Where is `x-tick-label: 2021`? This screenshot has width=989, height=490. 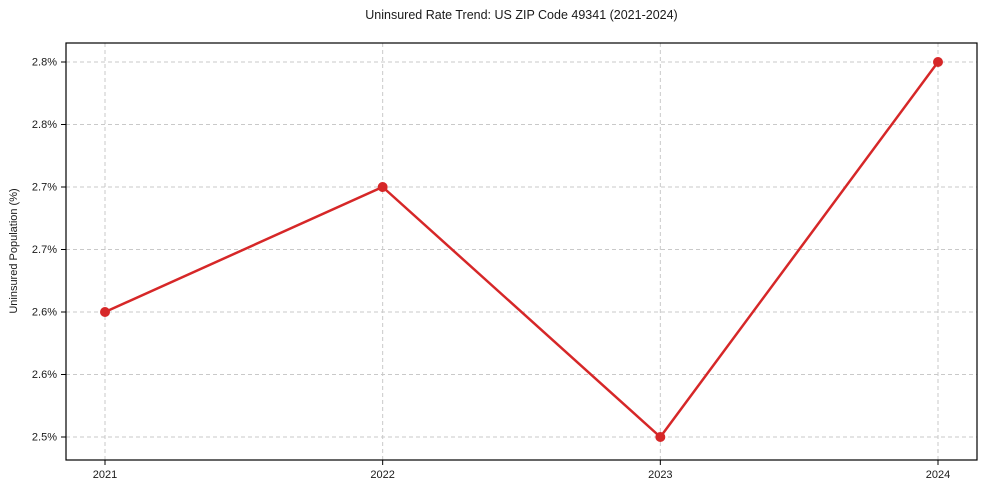
x-tick-label: 2021 is located at coordinates (105, 475).